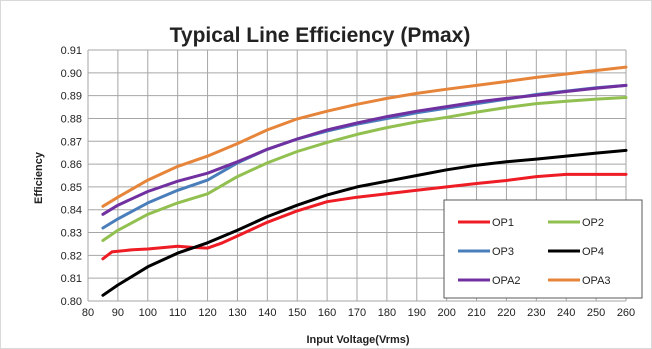 This screenshot has height=349, width=652. What do you see at coordinates (71, 119) in the screenshot?
I see `y-tick-label: 0.88` at bounding box center [71, 119].